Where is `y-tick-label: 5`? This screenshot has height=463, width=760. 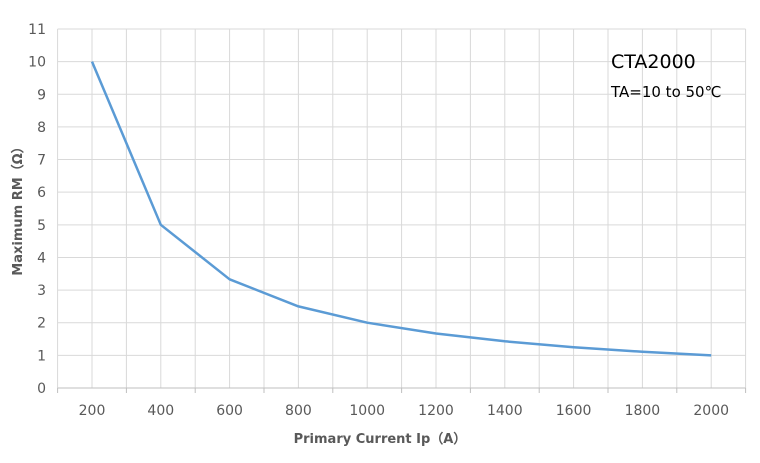 y-tick-label: 5 is located at coordinates (41, 226).